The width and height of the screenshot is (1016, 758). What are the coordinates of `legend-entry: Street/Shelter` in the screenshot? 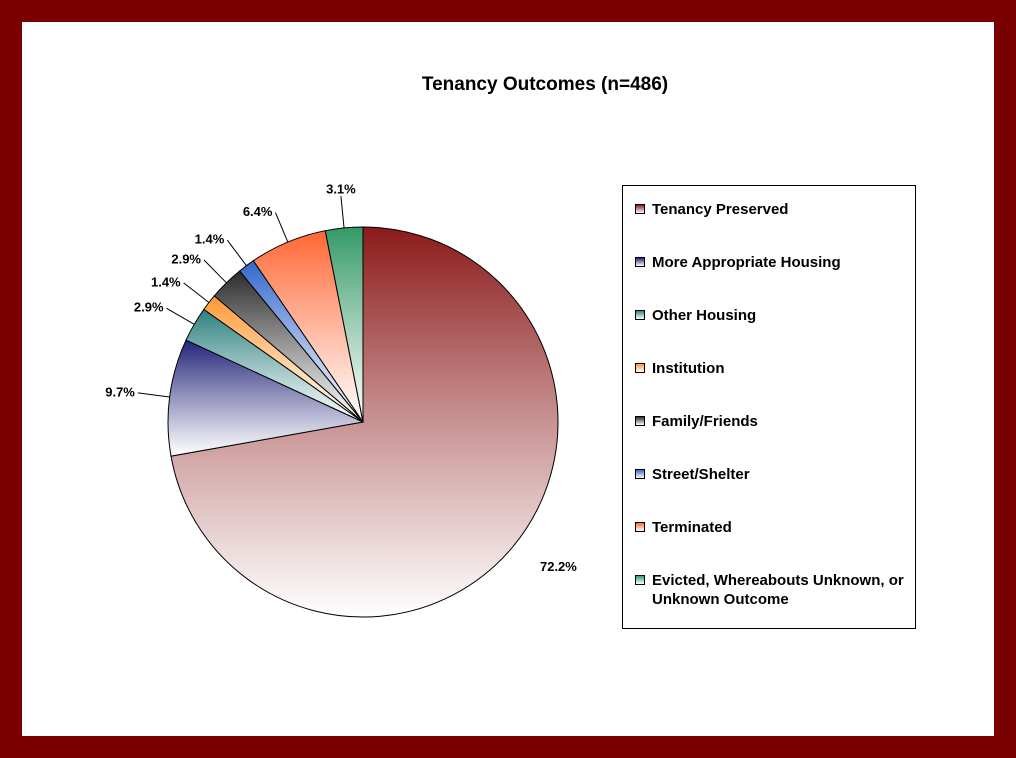 It's located at (775, 474).